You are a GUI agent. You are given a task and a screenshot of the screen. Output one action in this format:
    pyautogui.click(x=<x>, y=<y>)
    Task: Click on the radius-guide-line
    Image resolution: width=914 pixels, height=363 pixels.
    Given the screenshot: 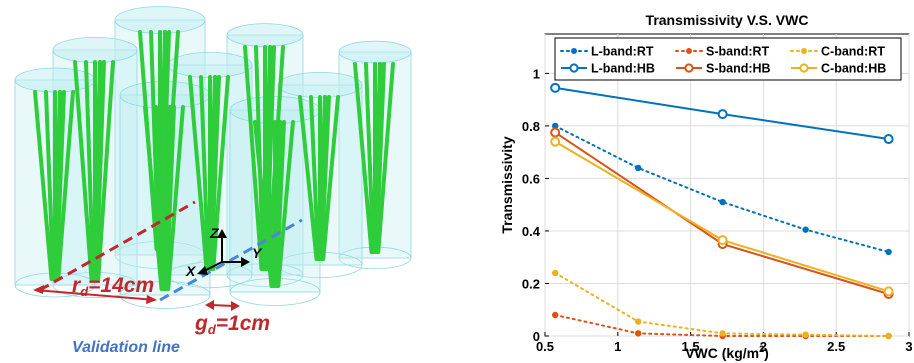 What is the action you would take?
    pyautogui.click(x=117, y=246)
    